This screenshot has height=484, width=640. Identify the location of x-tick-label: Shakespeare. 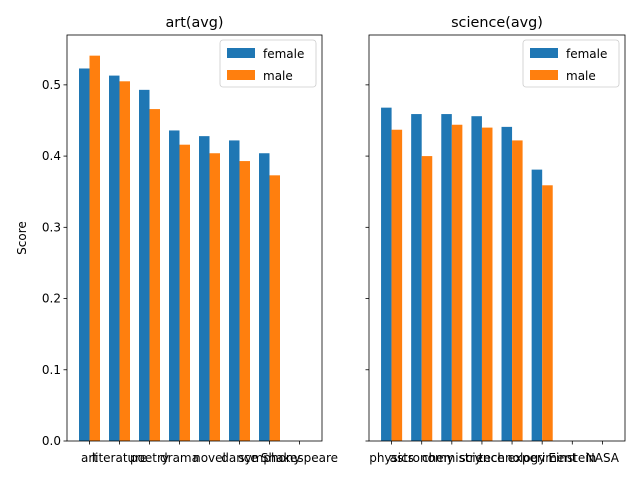
(299, 458).